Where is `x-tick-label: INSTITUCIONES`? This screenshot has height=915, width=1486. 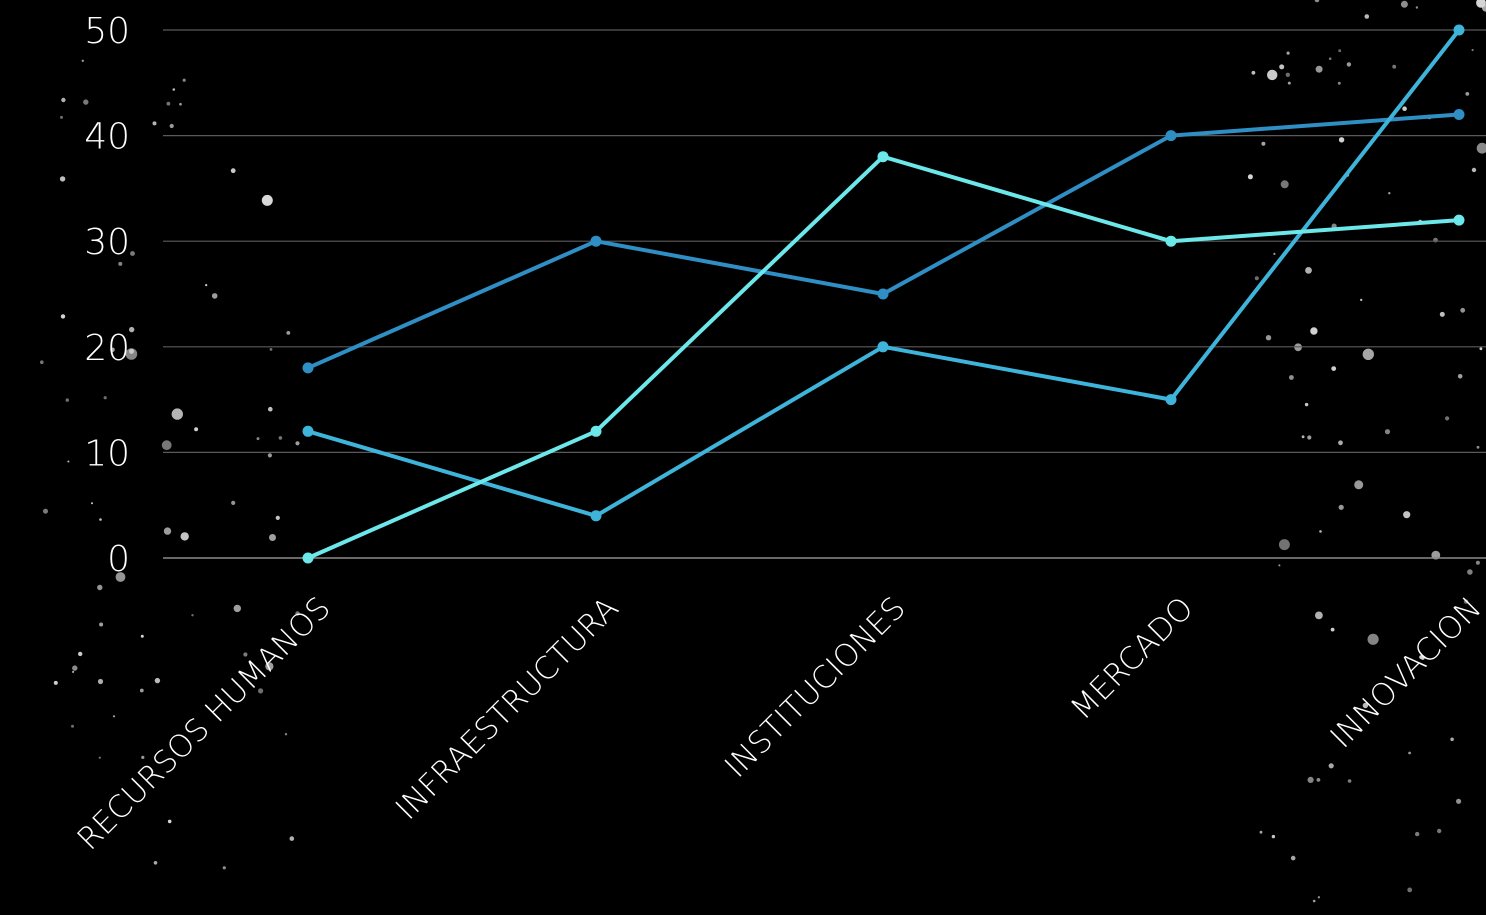
x-tick-label: INSTITUCIONES is located at coordinates (815, 687).